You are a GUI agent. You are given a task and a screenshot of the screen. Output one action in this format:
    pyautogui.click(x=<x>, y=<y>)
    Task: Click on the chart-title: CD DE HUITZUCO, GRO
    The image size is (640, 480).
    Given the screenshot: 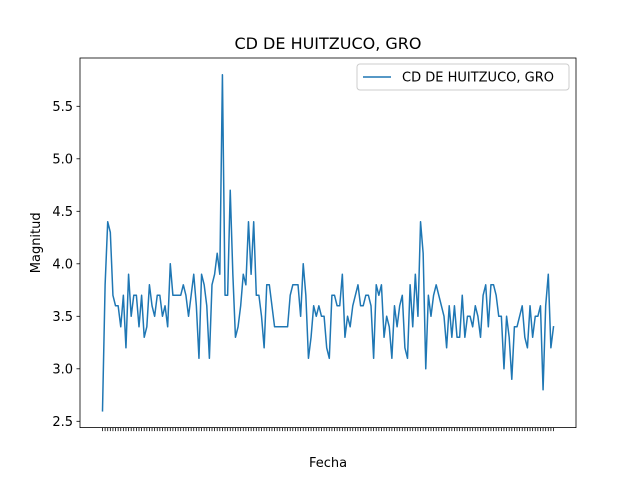 What is the action you would take?
    pyautogui.click(x=327, y=43)
    